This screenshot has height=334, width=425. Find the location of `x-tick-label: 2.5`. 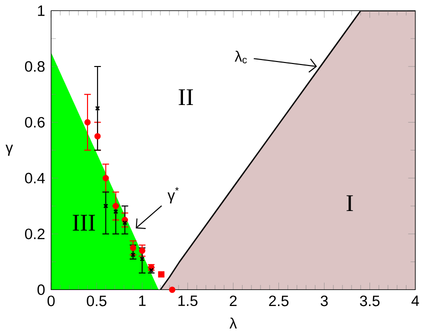

x-tick-label: 2.5 is located at coordinates (278, 301).